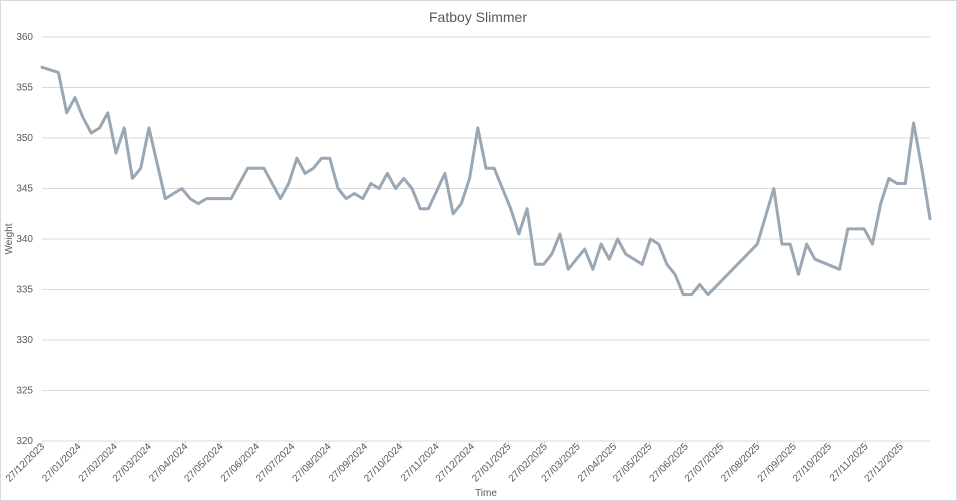 This screenshot has width=957, height=501. What do you see at coordinates (24, 239) in the screenshot?
I see `y-tick-label: 340` at bounding box center [24, 239].